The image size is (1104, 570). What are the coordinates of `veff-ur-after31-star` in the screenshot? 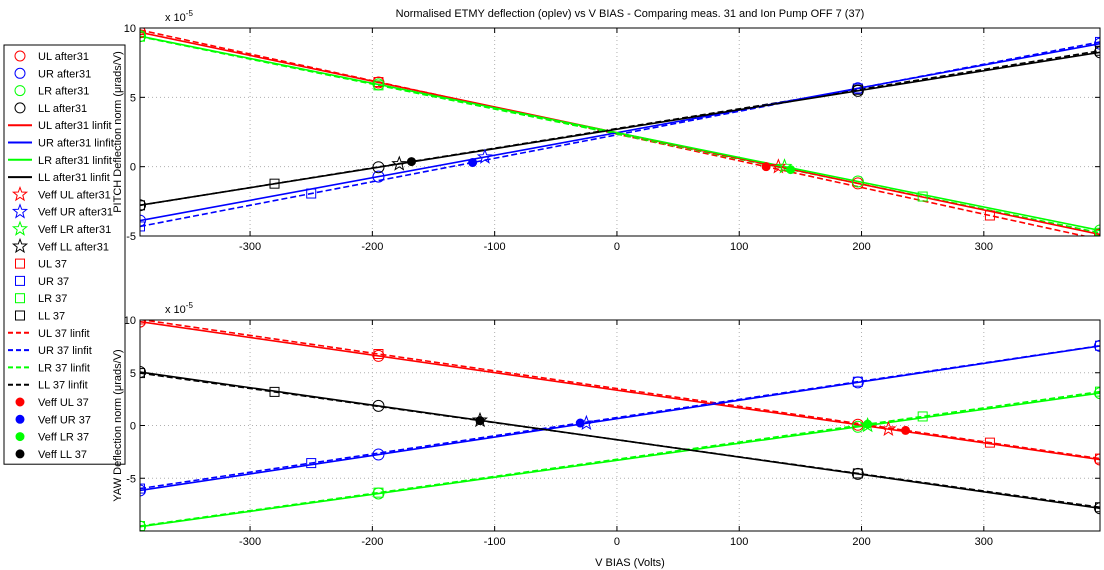 It's located at (484, 156).